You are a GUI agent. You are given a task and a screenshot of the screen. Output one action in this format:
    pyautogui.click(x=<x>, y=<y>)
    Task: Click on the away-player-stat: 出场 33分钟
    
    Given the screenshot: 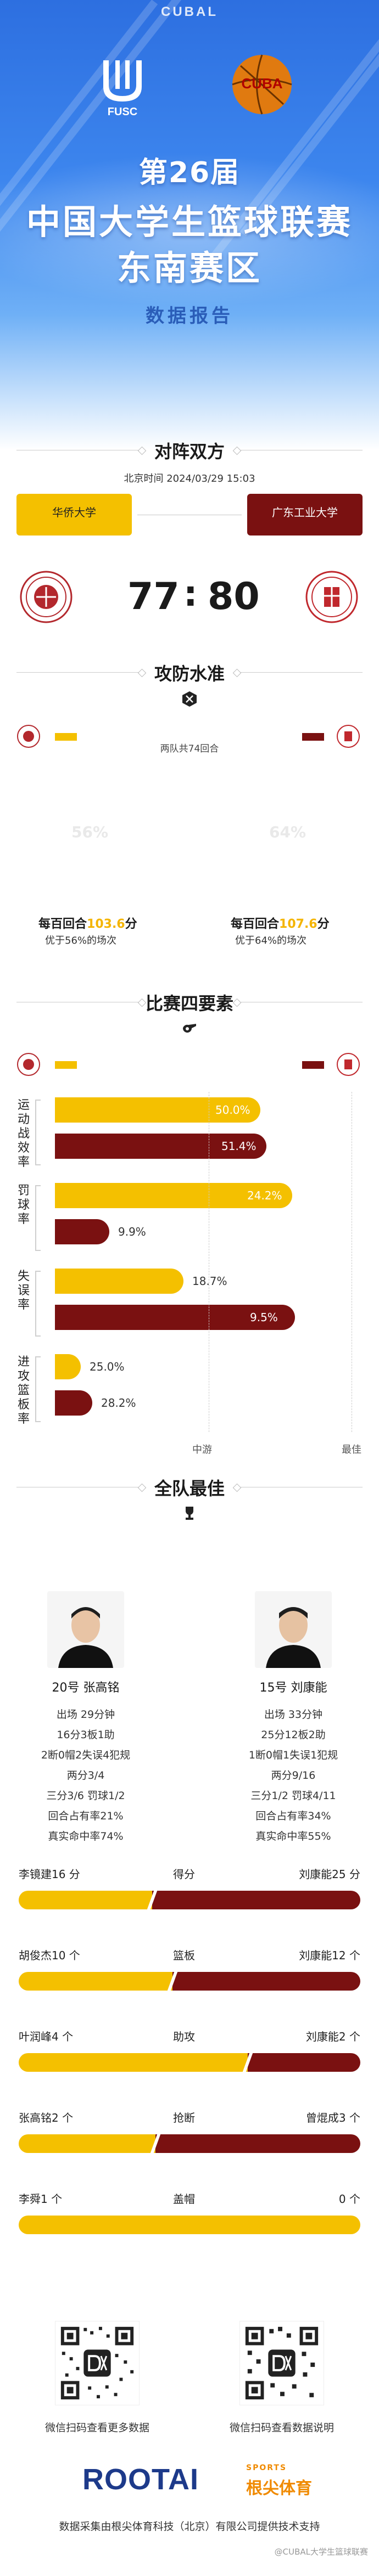 What is the action you would take?
    pyautogui.click(x=293, y=1715)
    